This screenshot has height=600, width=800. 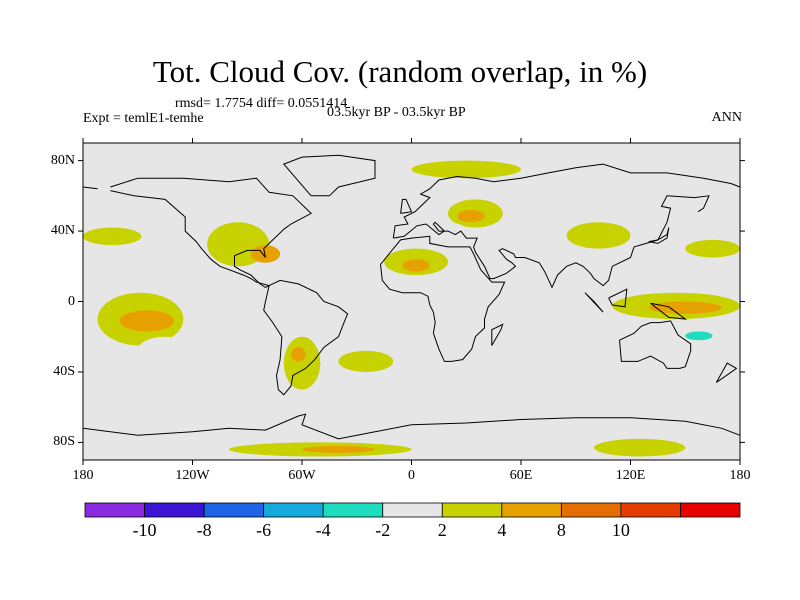 I want to click on lat-tick-label: 0, so click(x=71, y=301).